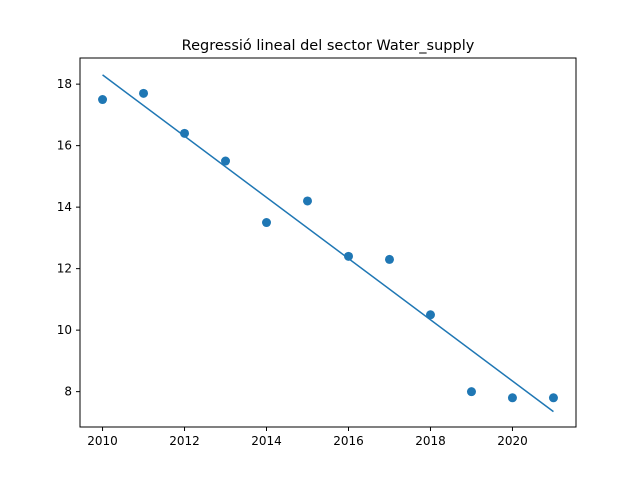 The image size is (640, 480). Describe the element at coordinates (348, 441) in the screenshot. I see `x-tick-label: 2016` at that location.